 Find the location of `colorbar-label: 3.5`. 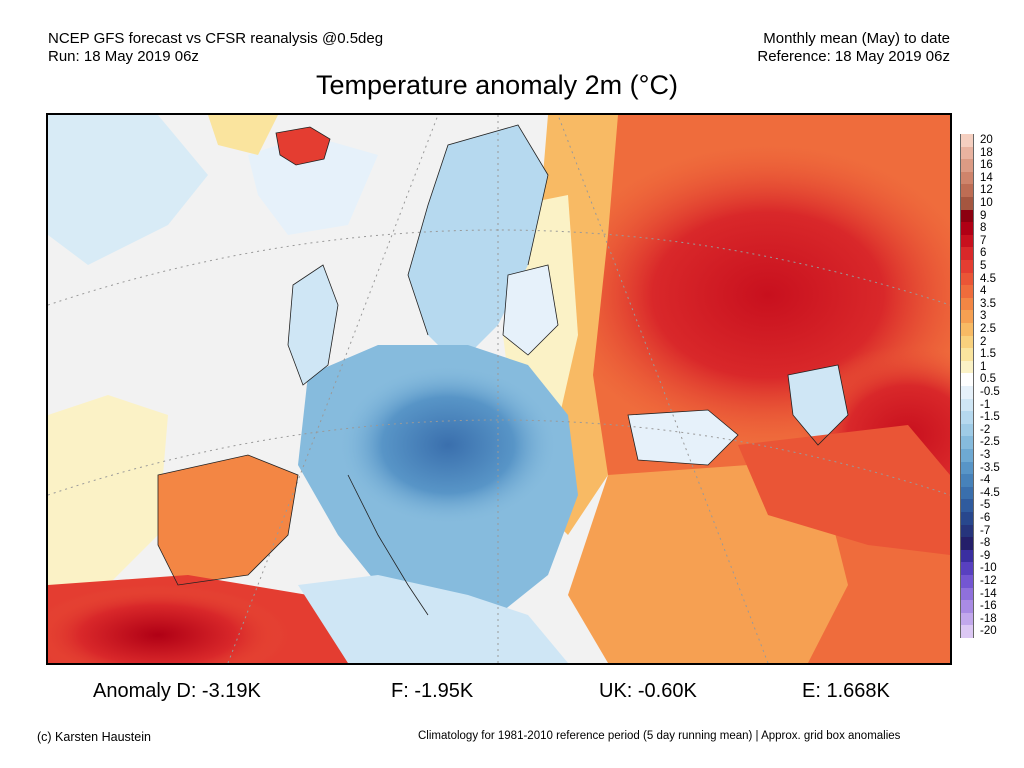

colorbar-label: 3.5 is located at coordinates (988, 303).